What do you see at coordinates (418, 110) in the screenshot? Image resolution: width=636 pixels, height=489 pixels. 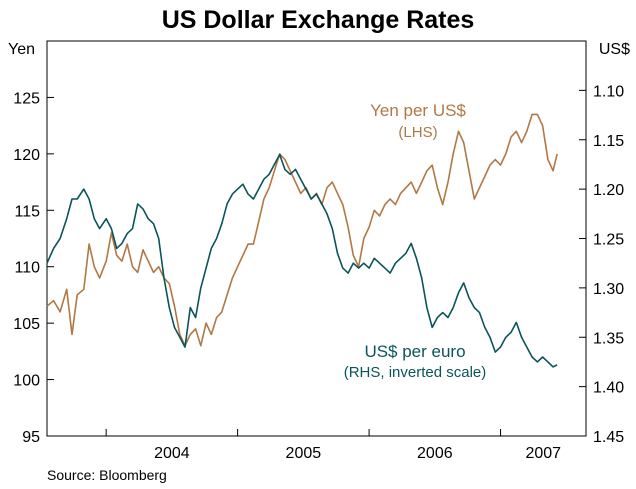 I see `yen-annotation-line1: Yen per US$` at bounding box center [418, 110].